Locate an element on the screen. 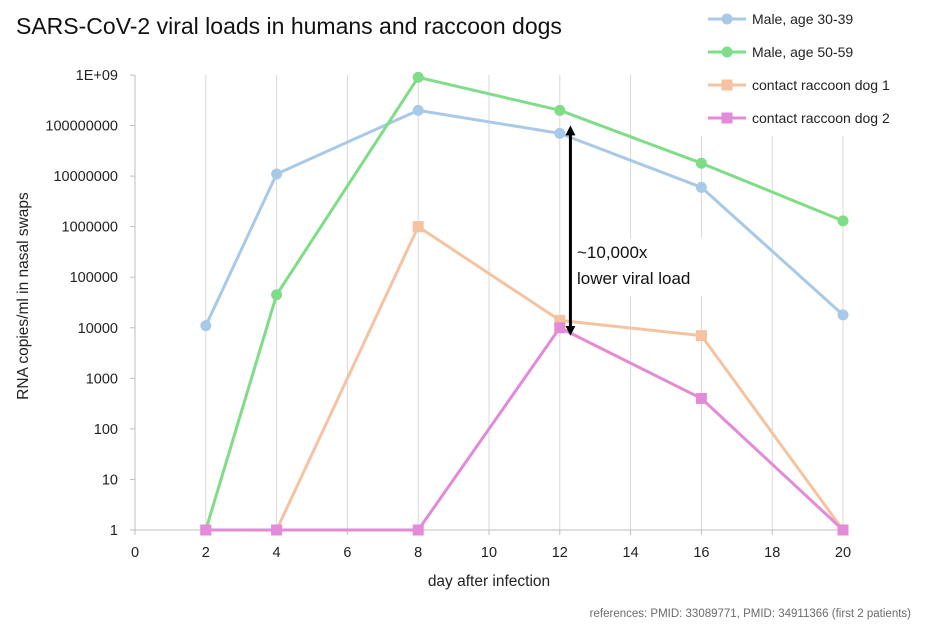 Image resolution: width=926 pixels, height=629 pixels. x-tick-label: 0 is located at coordinates (135, 553).